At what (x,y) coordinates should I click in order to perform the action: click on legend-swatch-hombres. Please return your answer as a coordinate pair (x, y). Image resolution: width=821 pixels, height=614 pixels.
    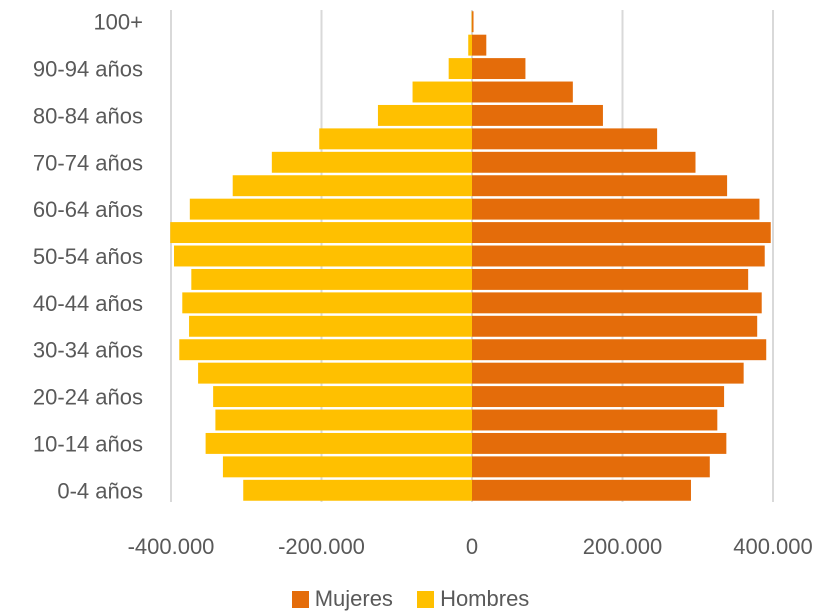
    Looking at the image, I should click on (426, 599).